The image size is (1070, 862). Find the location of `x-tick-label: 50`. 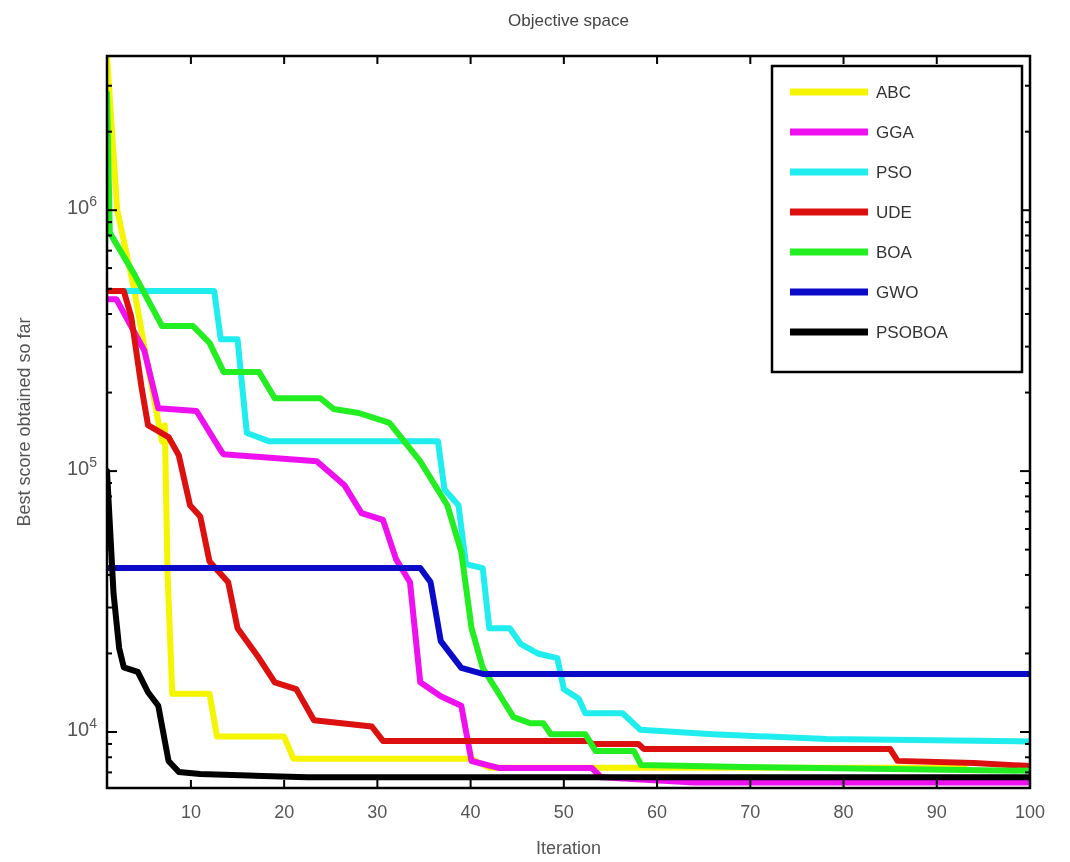

x-tick-label: 50 is located at coordinates (563, 812).